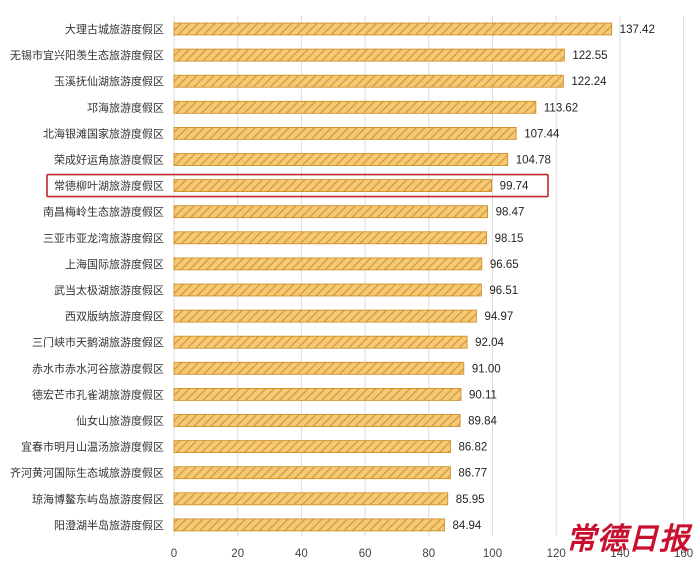  I want to click on category-label: 无锡市宜兴阳羡生态旅游度假区, so click(87, 55).